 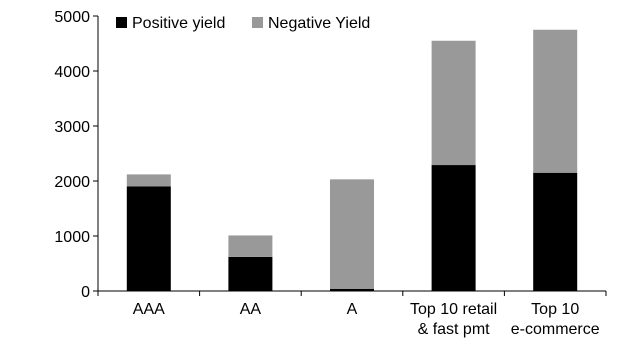 What do you see at coordinates (72, 182) in the screenshot?
I see `y-tick-label: 2000` at bounding box center [72, 182].